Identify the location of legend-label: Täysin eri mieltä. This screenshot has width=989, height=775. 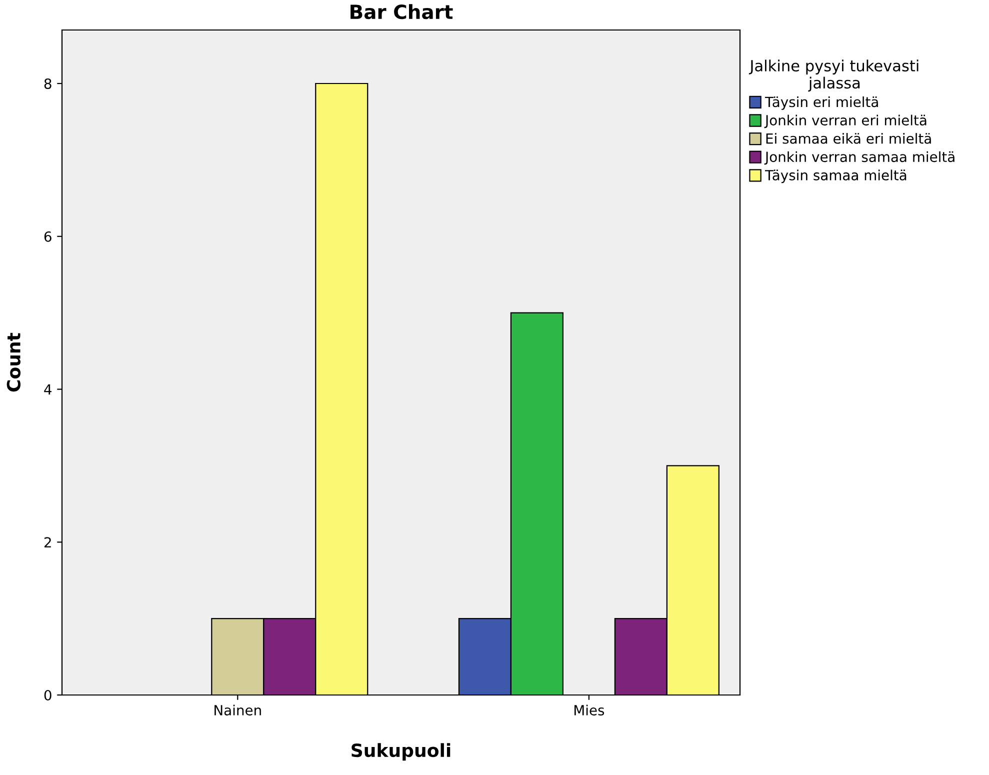
(821, 103).